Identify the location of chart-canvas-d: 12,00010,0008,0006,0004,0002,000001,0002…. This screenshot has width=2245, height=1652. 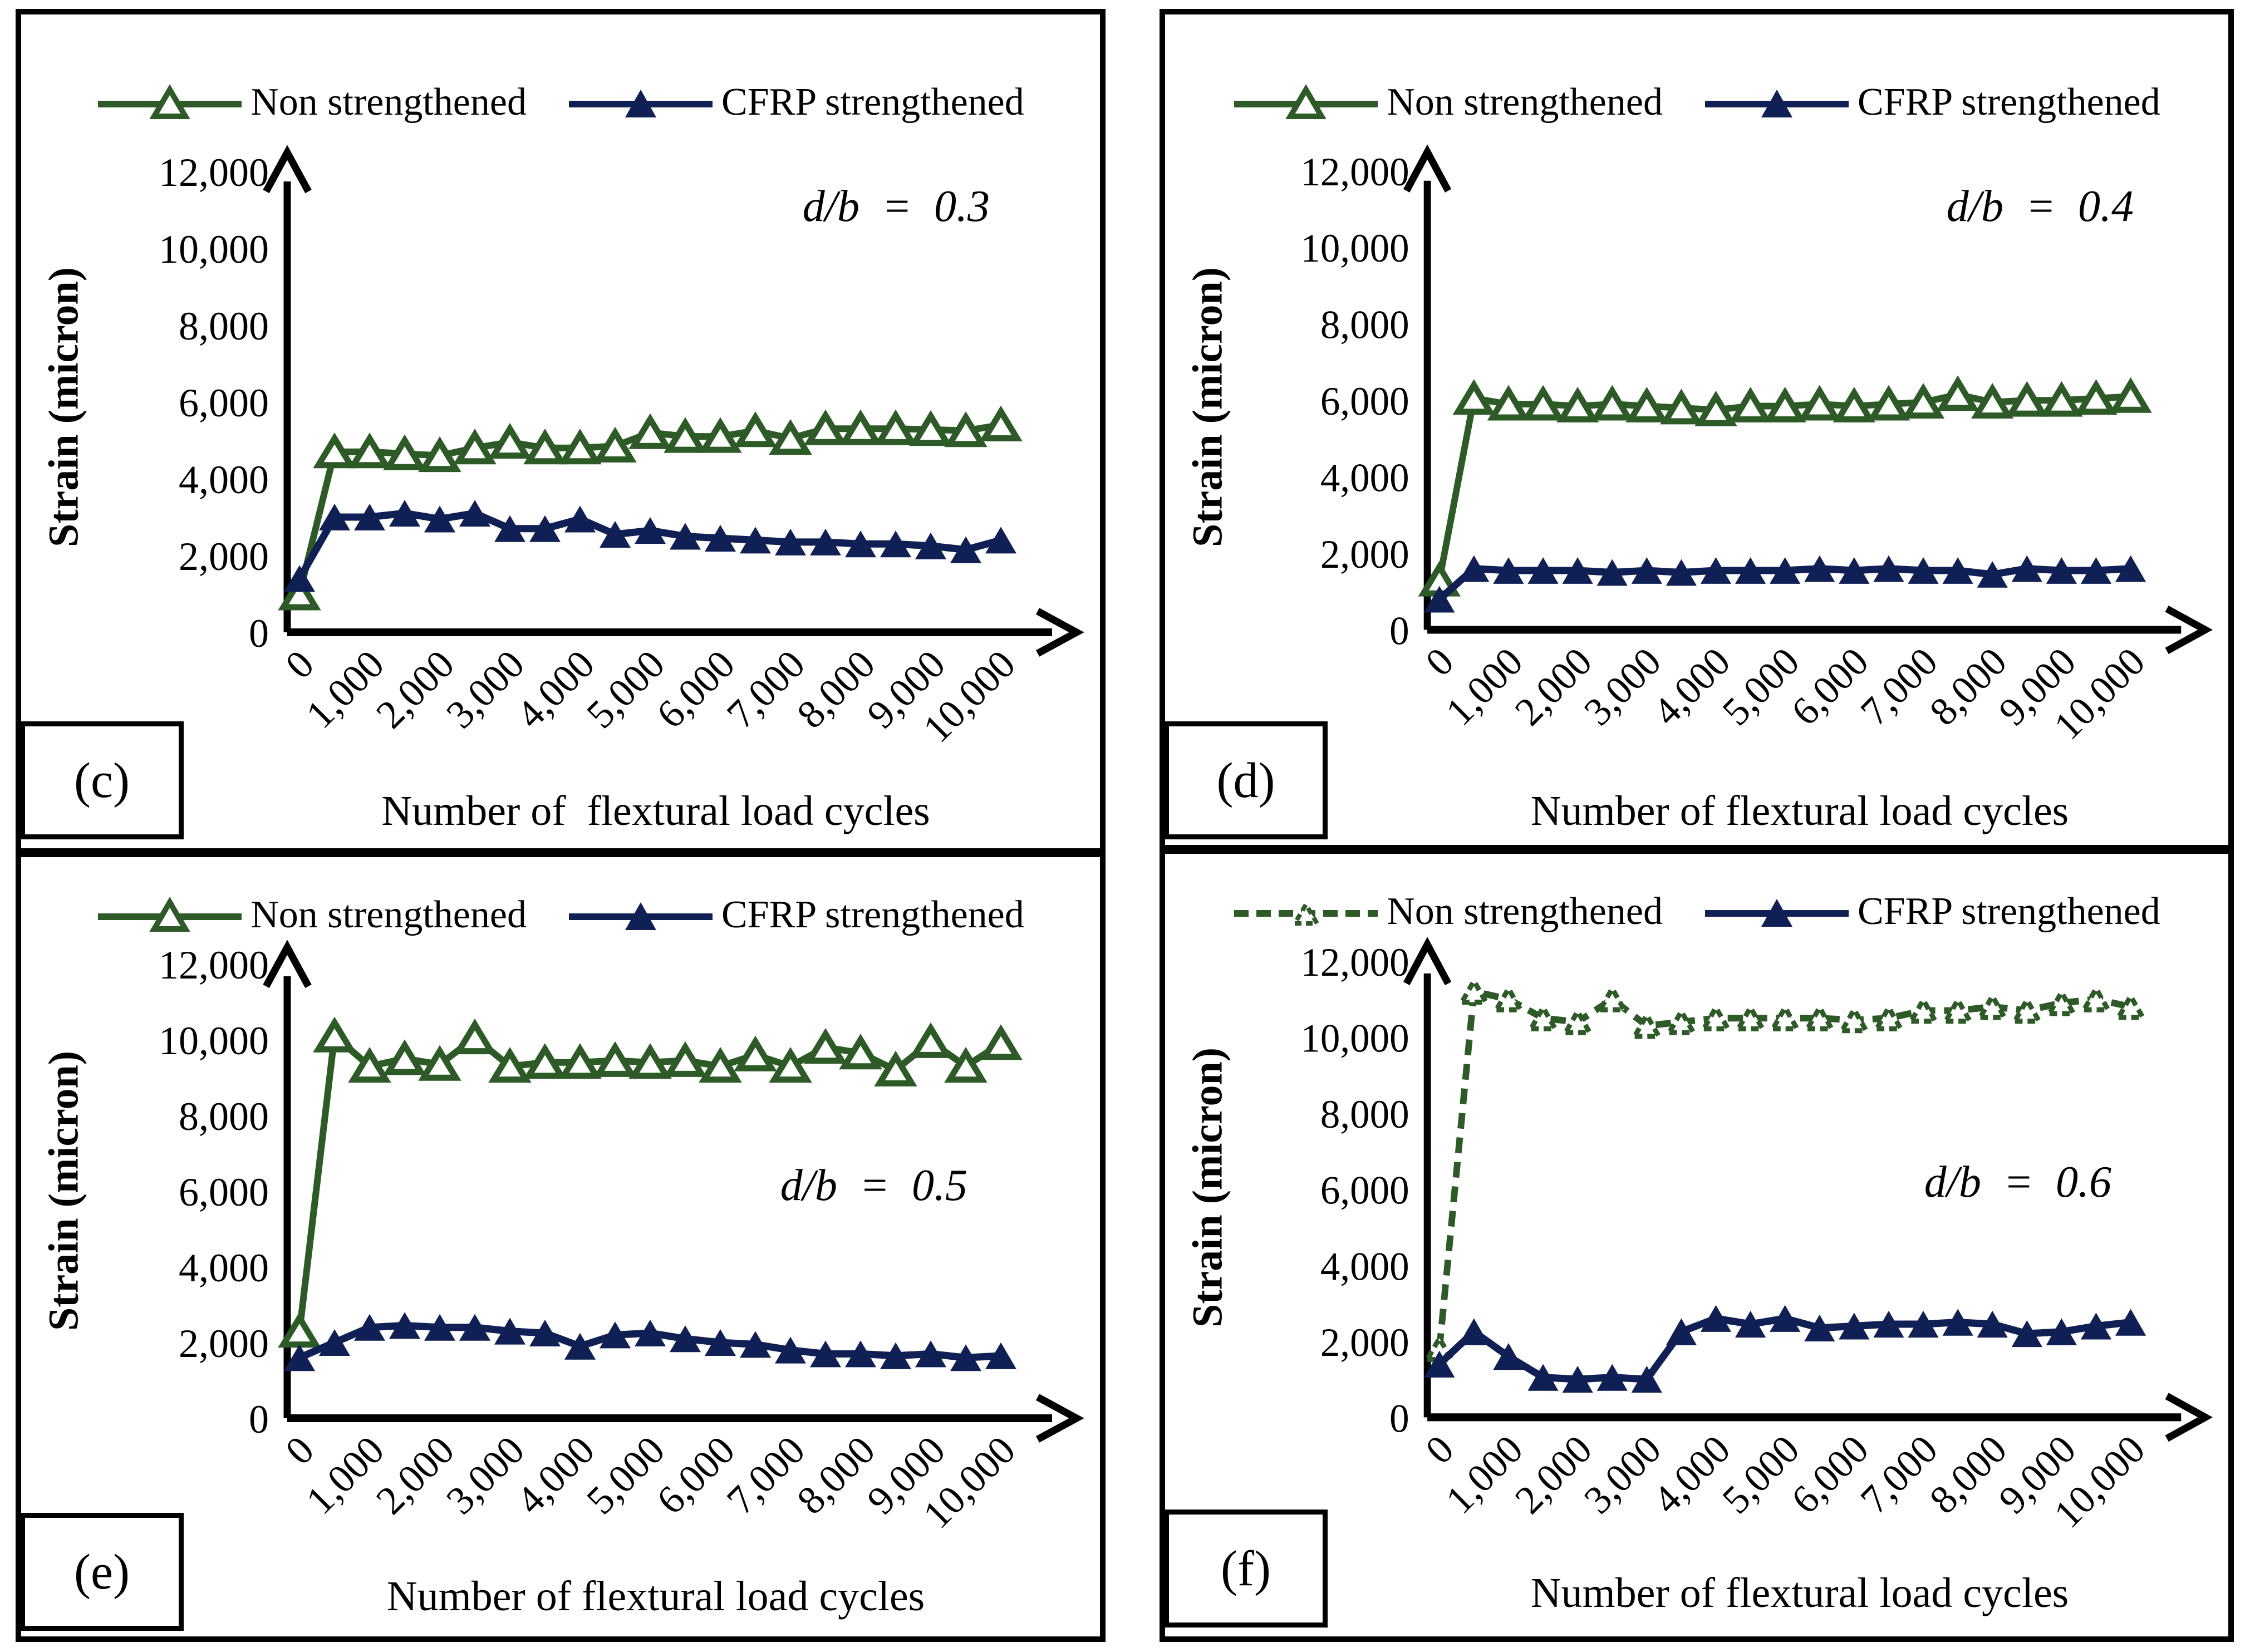
(1756, 446).